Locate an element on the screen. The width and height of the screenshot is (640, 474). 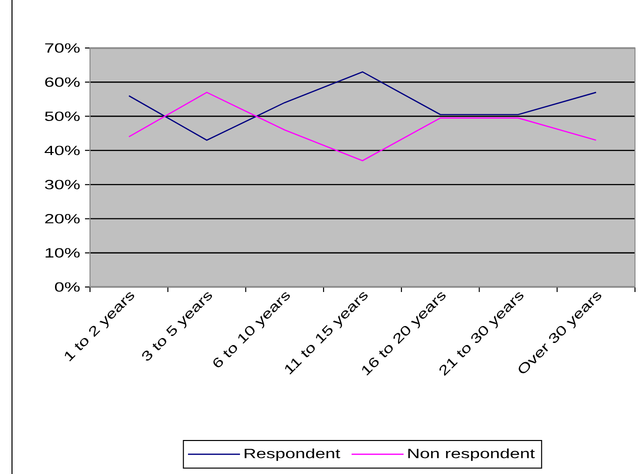
legend-label: Non respondent is located at coordinates (471, 454).